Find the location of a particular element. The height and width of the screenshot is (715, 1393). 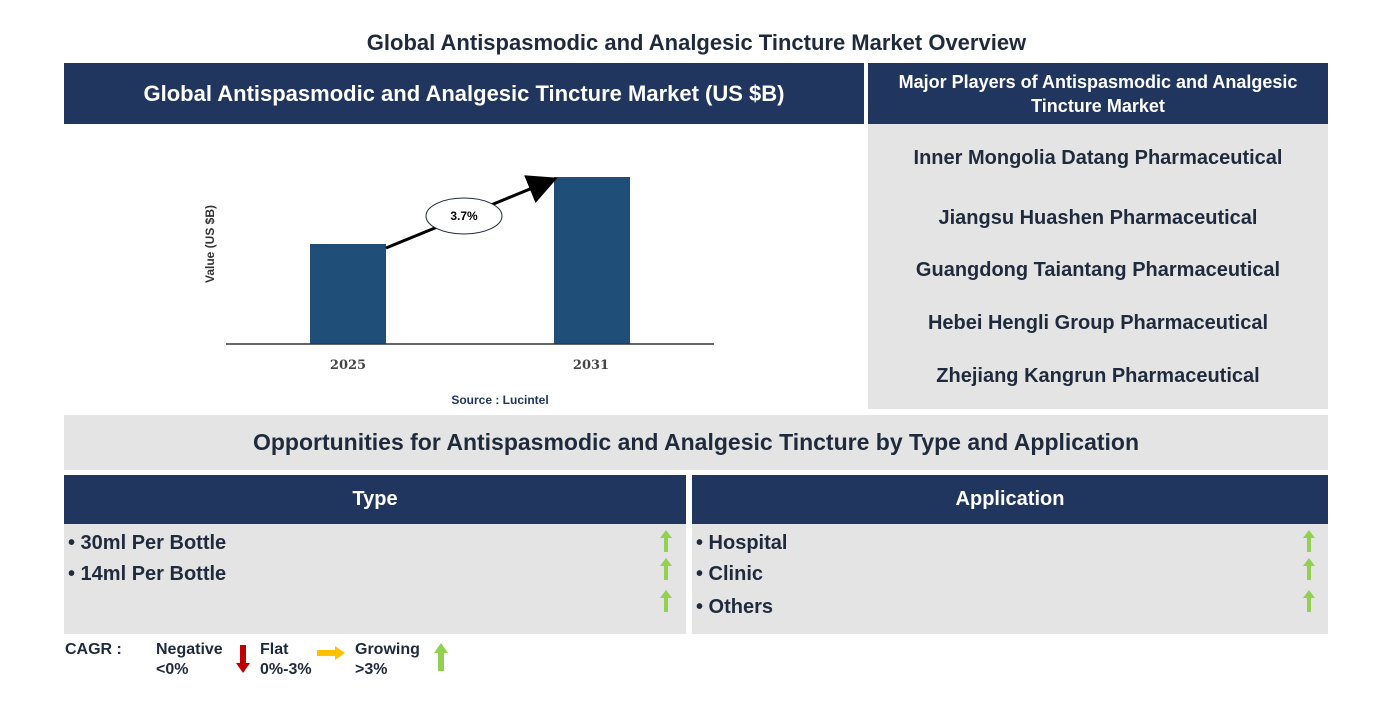

bar-2031 is located at coordinates (592, 260).